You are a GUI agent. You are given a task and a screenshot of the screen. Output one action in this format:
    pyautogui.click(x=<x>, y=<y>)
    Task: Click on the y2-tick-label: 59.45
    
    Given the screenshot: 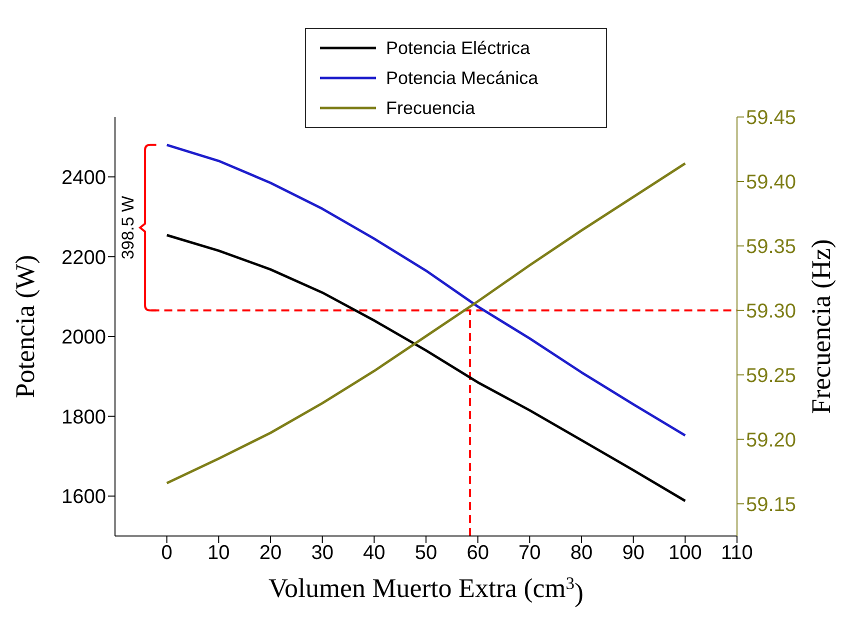 What is the action you would take?
    pyautogui.click(x=771, y=118)
    